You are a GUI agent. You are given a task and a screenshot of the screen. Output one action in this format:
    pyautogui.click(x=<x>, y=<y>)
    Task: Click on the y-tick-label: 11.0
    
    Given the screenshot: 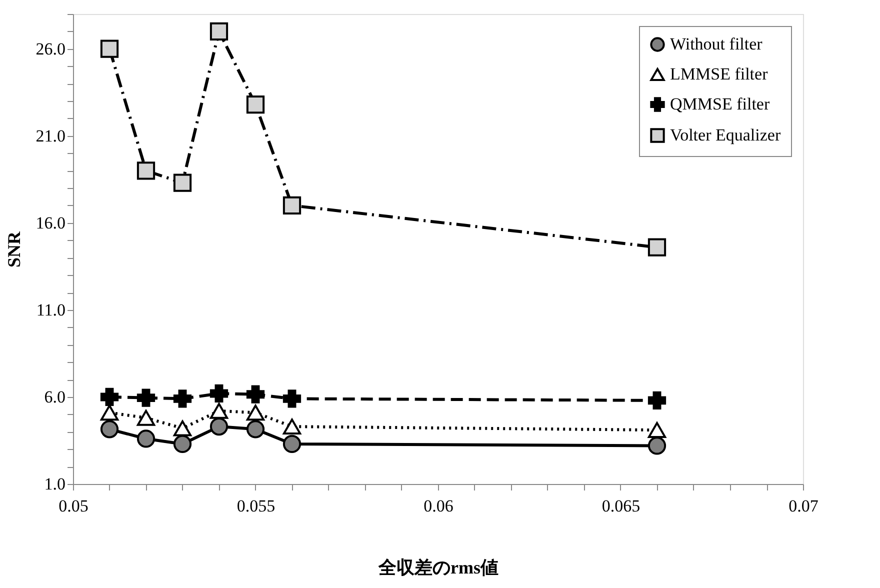 What is the action you would take?
    pyautogui.click(x=51, y=310)
    